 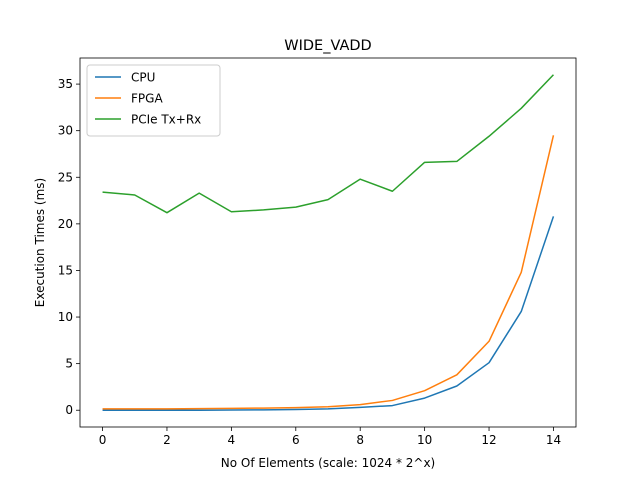 I want to click on y-tick-label: 0, so click(x=69, y=410).